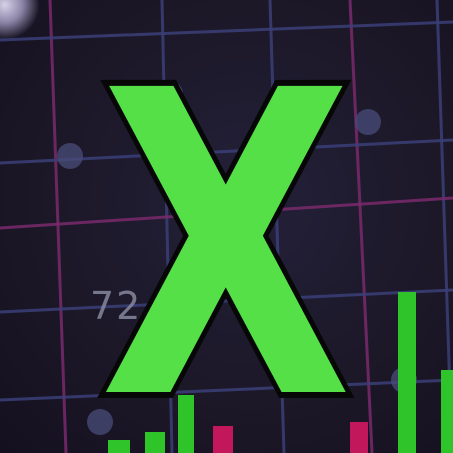 The image size is (453, 453). I want to click on ticker-number: 72 34, so click(149, 306).